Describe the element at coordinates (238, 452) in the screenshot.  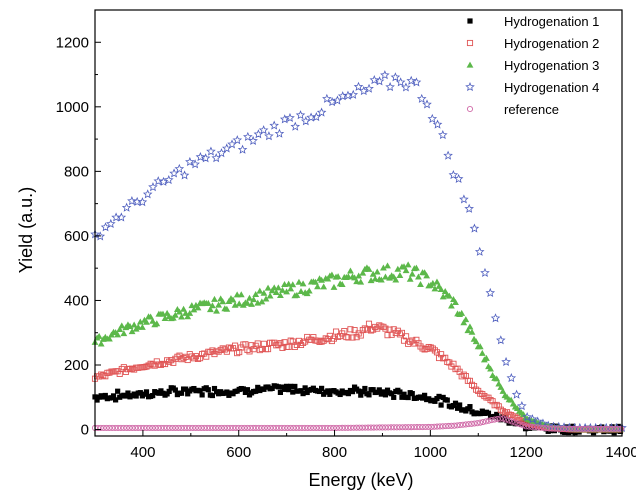
I see `x-tick-label: 600` at that location.